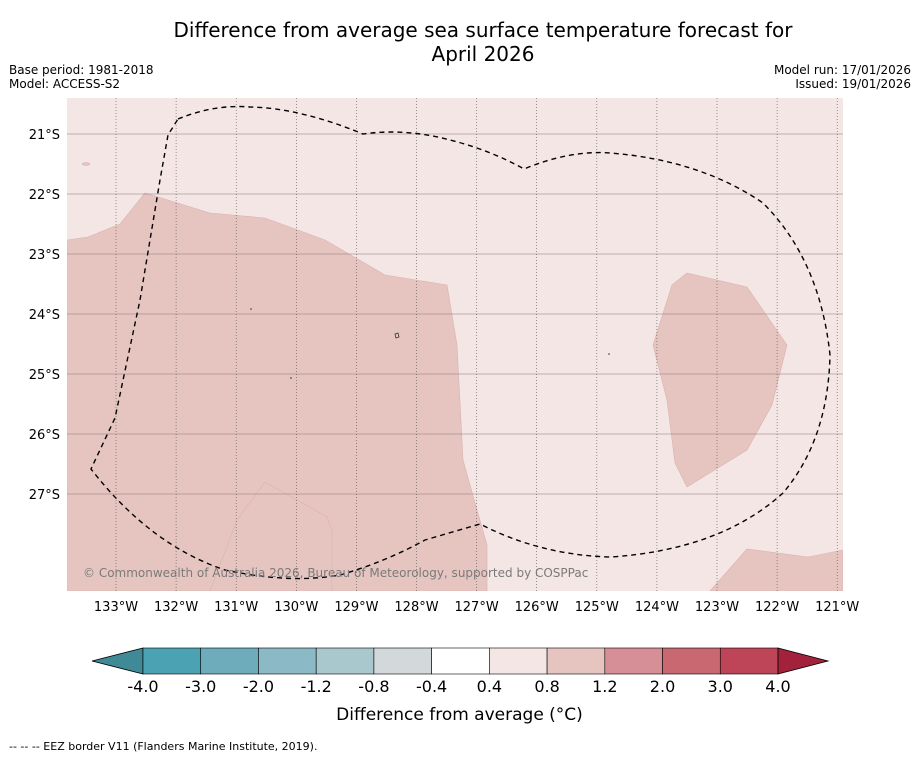 Image resolution: width=919 pixels, height=758 pixels. Describe the element at coordinates (397, 335) in the screenshot. I see `island-marker` at that location.